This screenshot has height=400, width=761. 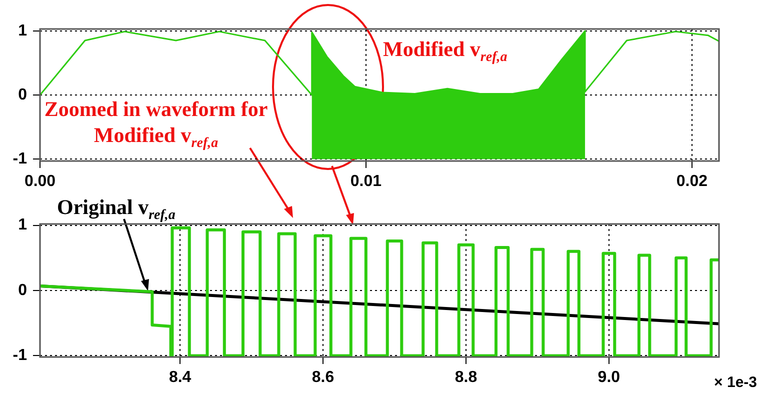 What do you see at coordinates (156, 124) in the screenshot?
I see `annotation: Zoomed in waveform for Modified v$_{ref,a}$` at bounding box center [156, 124].